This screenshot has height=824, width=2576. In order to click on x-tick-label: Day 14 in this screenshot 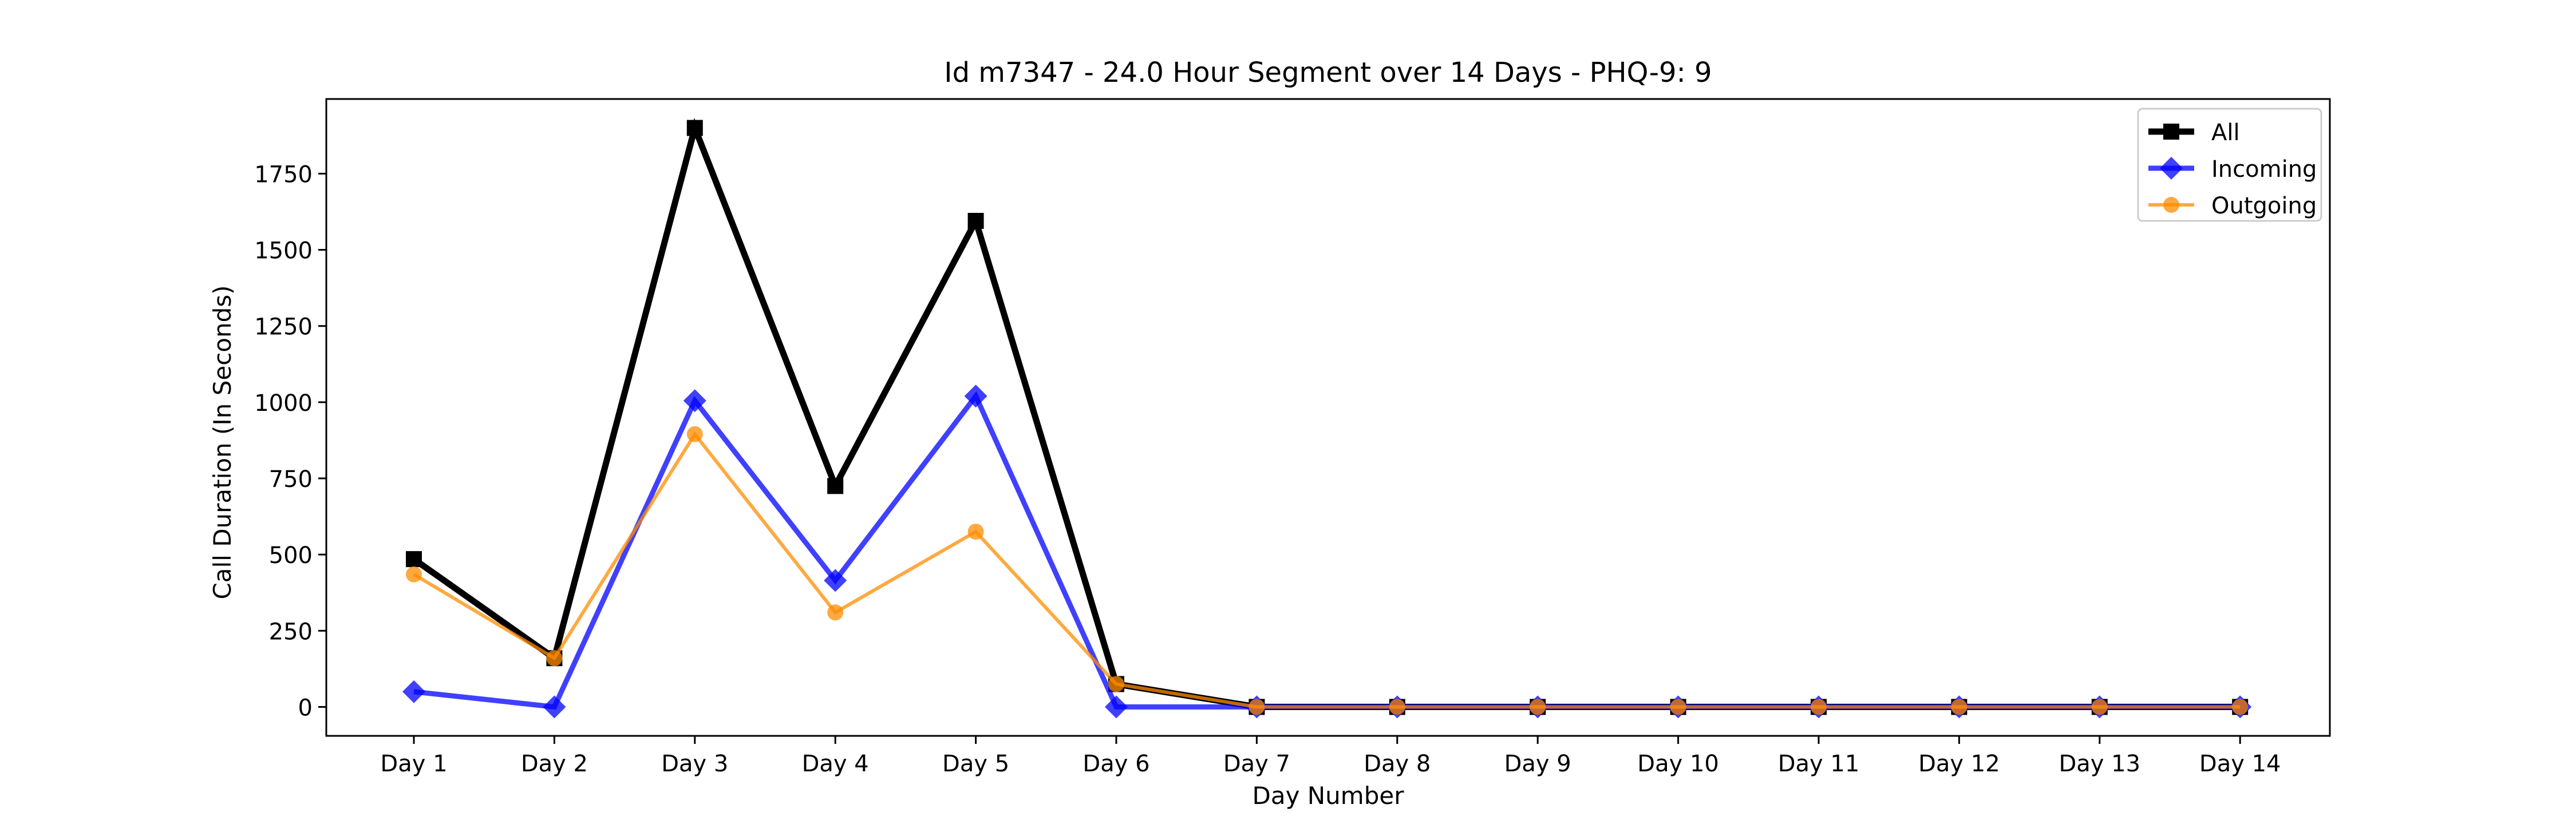, I will do `click(2240, 764)`.